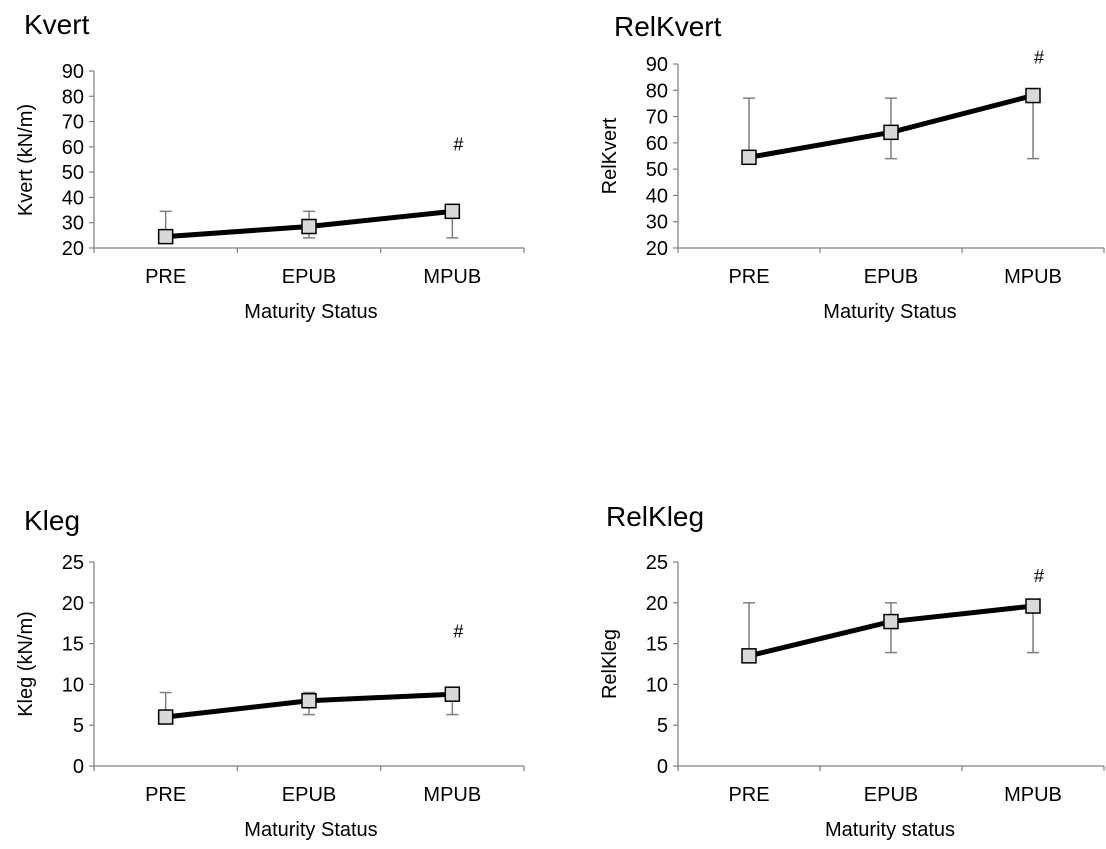 This screenshot has width=1106, height=849. Describe the element at coordinates (610, 664) in the screenshot. I see `y-axis-title: RelKleg` at that location.